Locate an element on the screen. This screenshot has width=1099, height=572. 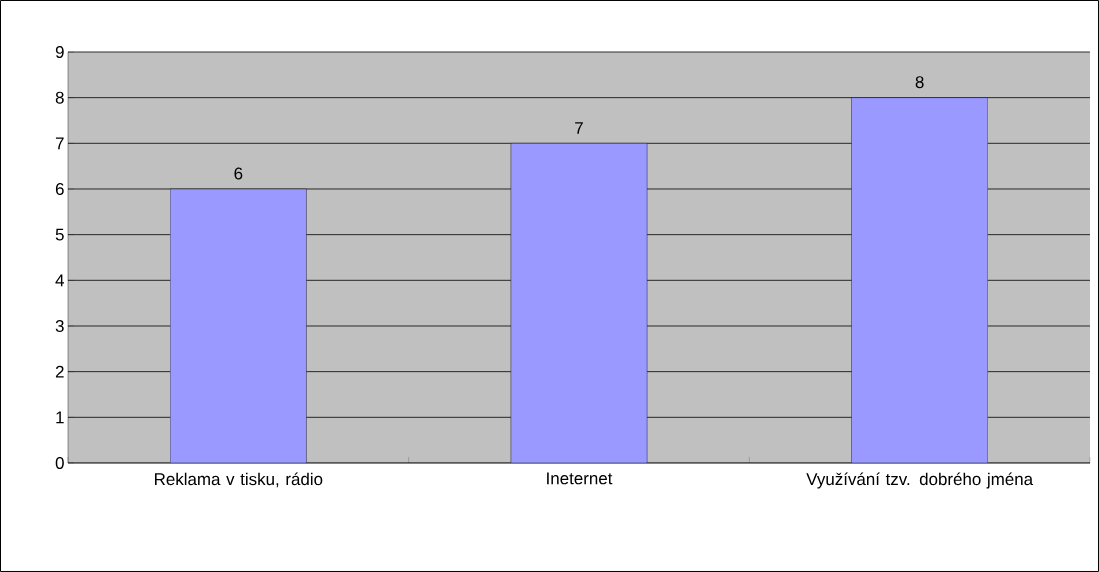
y-tick-label: 3 is located at coordinates (59, 325).